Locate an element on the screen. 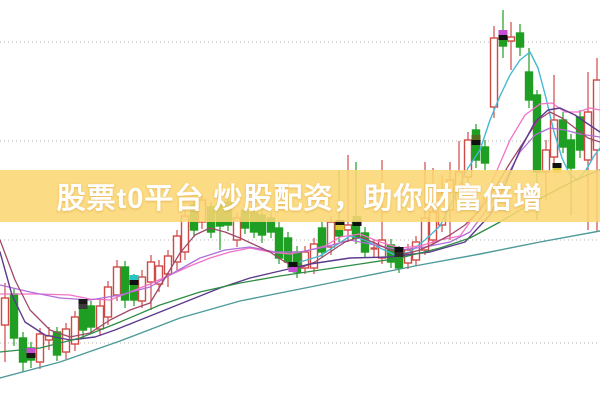 This screenshot has height=400, width=600. promo-banner: 股票t0平台 炒股配资，助你财富倍增 is located at coordinates (300, 196).